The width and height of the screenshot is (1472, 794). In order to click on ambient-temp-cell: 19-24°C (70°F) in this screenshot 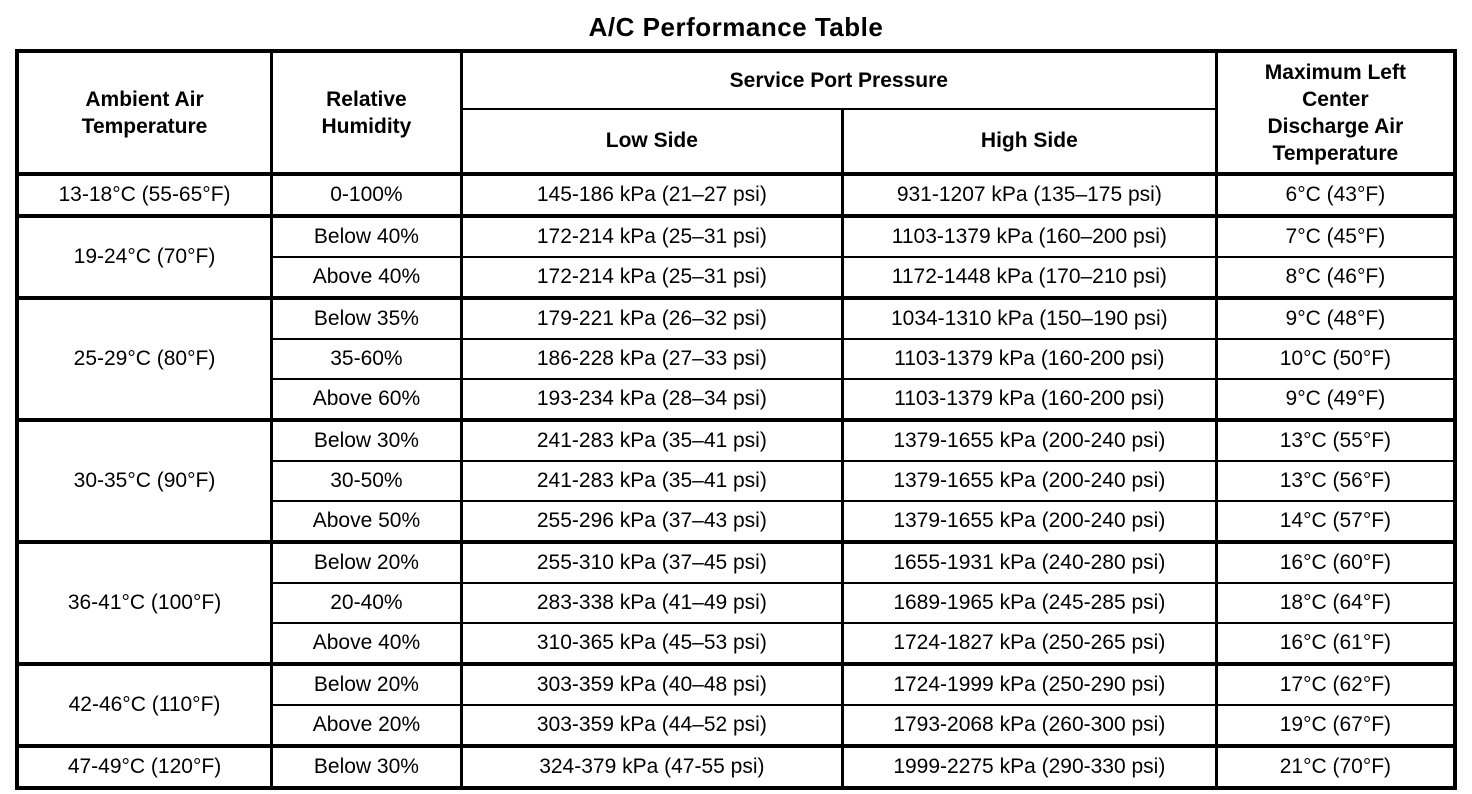, I will do `click(144, 256)`.